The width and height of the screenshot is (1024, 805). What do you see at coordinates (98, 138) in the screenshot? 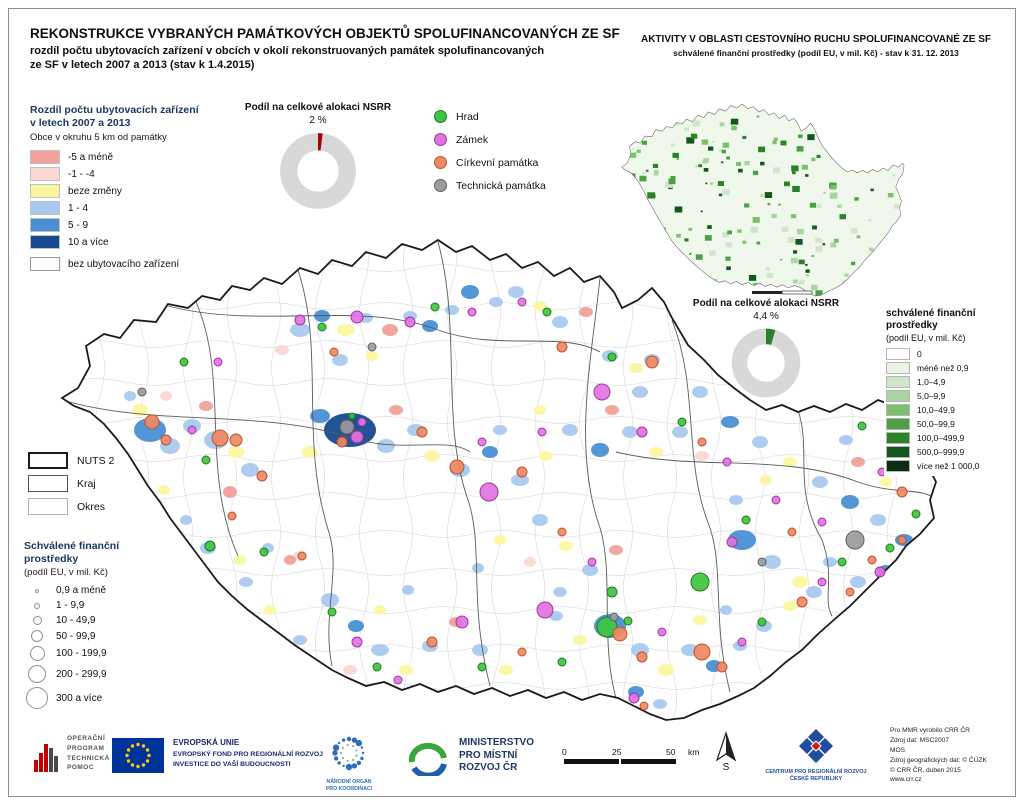
I see `legend-subtitle: Obce v okruhu 5 km od památky` at bounding box center [98, 138].